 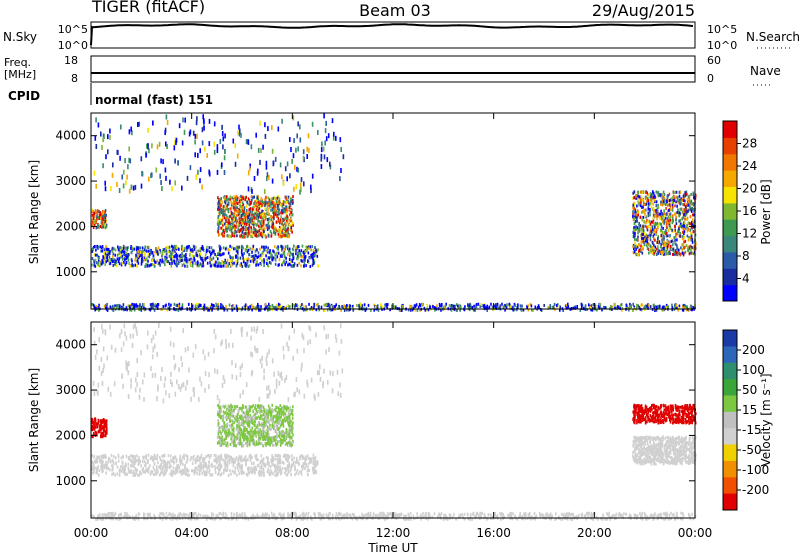 I want to click on nsky-trace, so click(x=392, y=34).